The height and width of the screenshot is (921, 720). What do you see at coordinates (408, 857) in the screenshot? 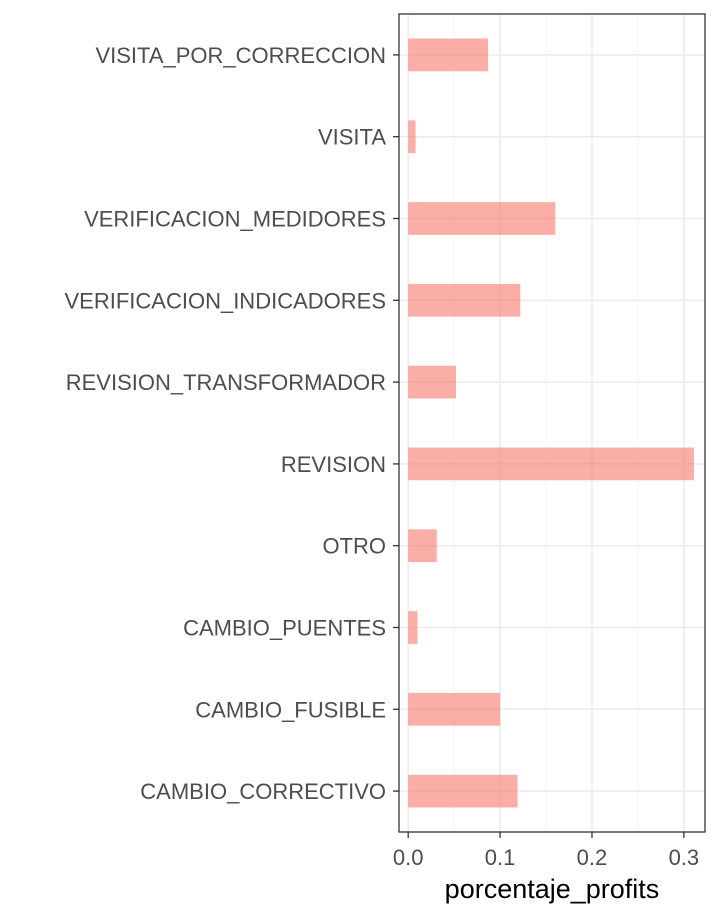
I see `x-tick-label: 0.0` at bounding box center [408, 857].